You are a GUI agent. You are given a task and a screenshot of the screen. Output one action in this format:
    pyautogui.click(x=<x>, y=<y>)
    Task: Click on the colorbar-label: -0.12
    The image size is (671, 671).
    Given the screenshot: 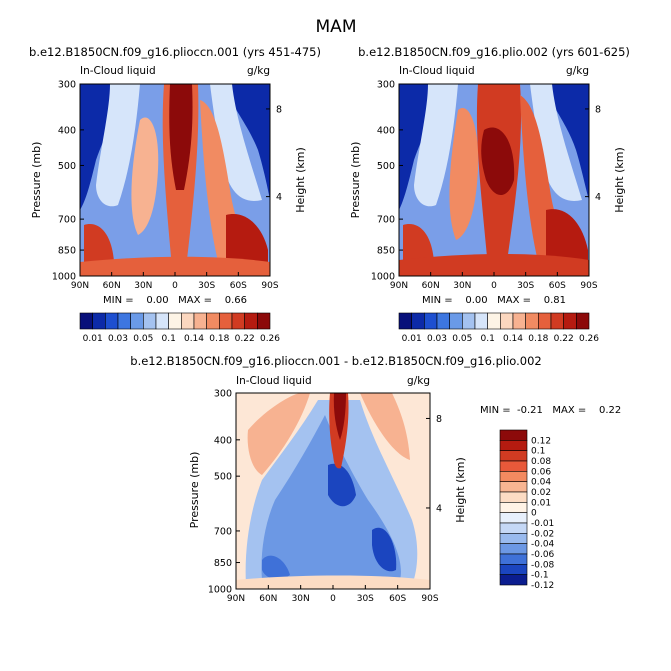 What is the action you would take?
    pyautogui.click(x=542, y=586)
    